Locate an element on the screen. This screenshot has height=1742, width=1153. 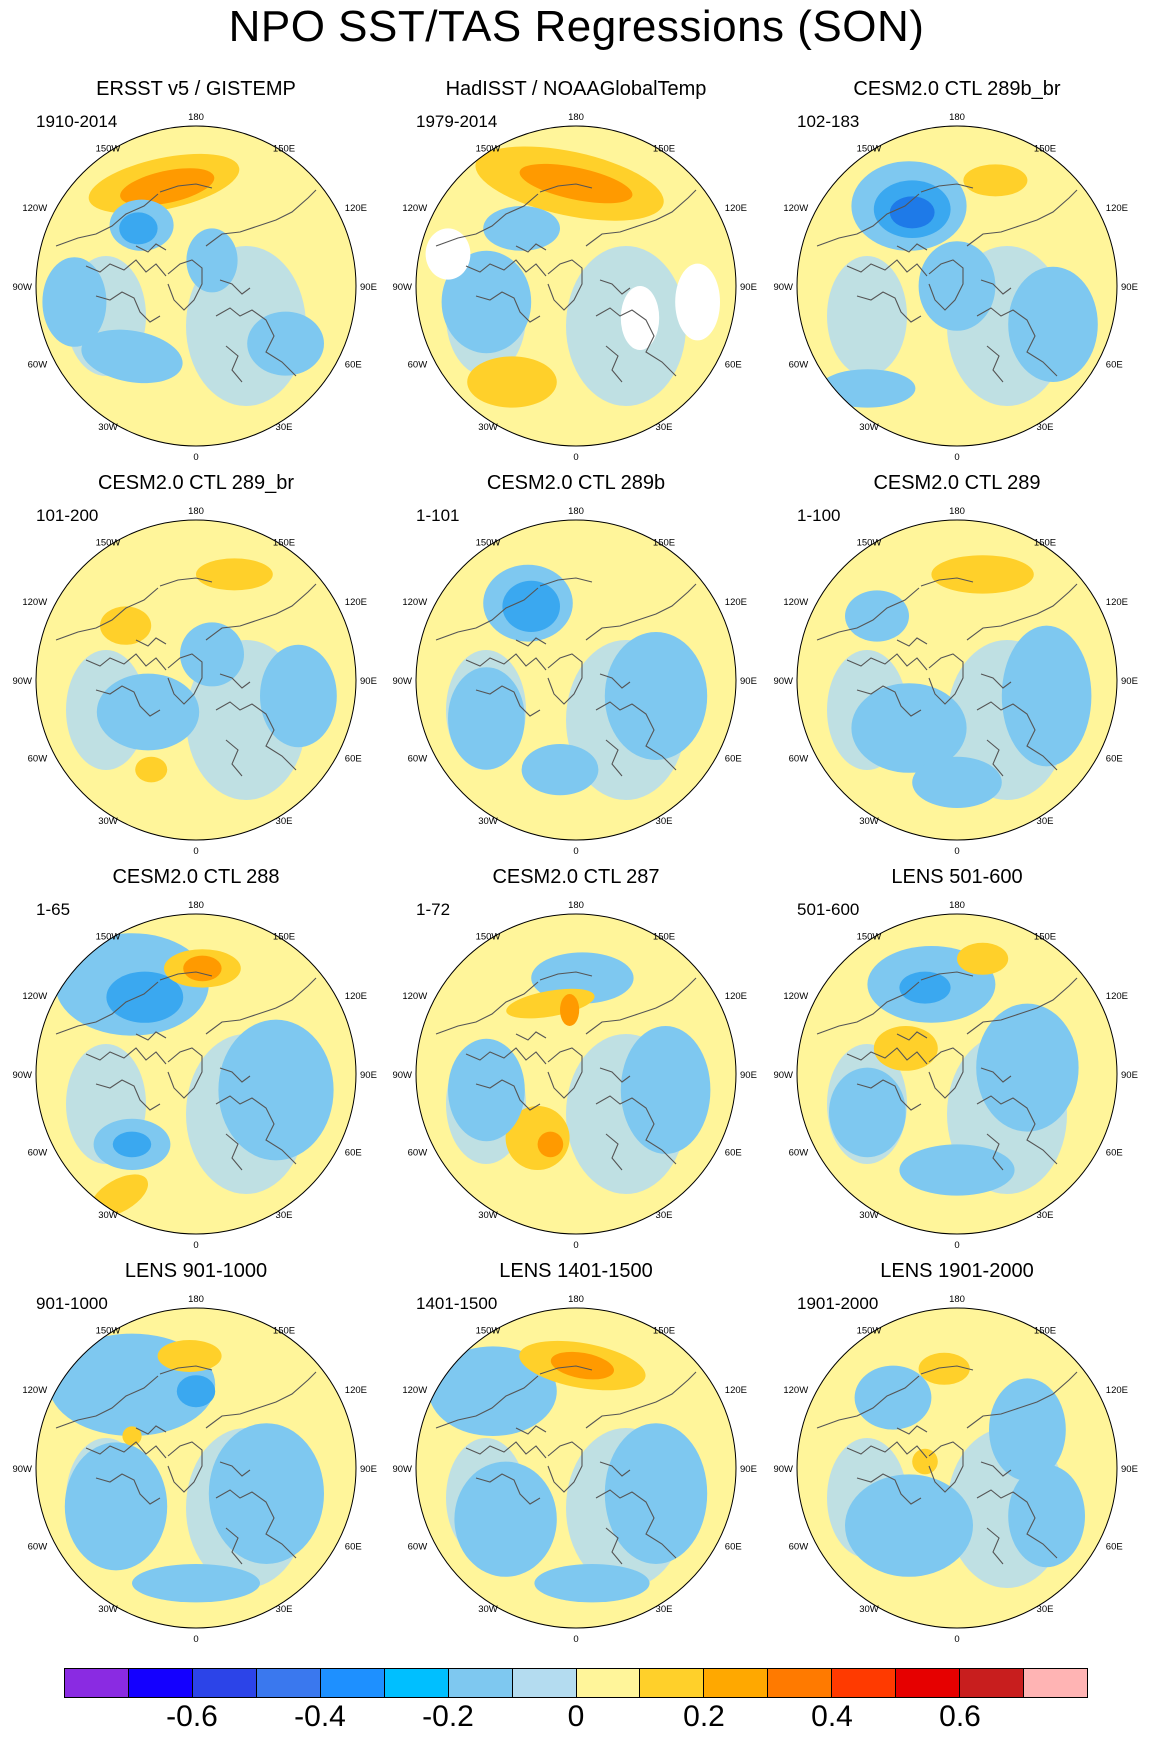
panel-years: 501-600 is located at coordinates (828, 909).